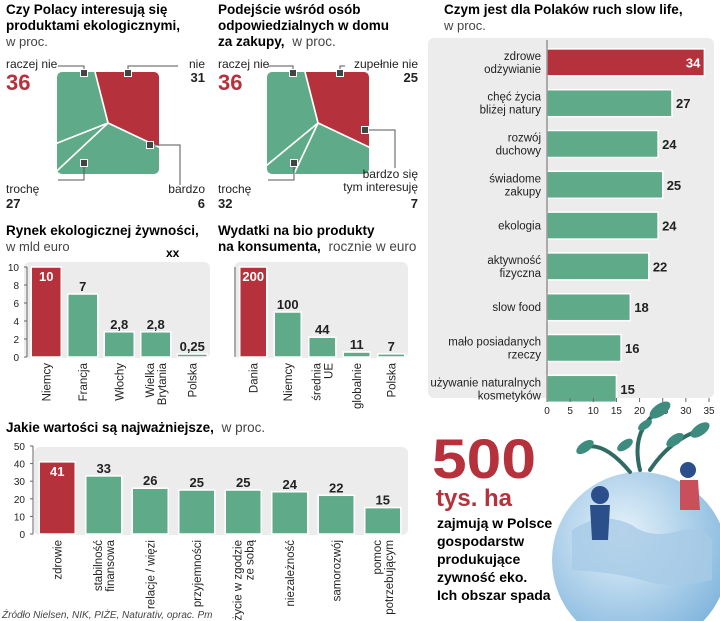 This screenshot has width=720, height=621. Describe the element at coordinates (524, 139) in the screenshot. I see `category-label: rozwój` at that location.